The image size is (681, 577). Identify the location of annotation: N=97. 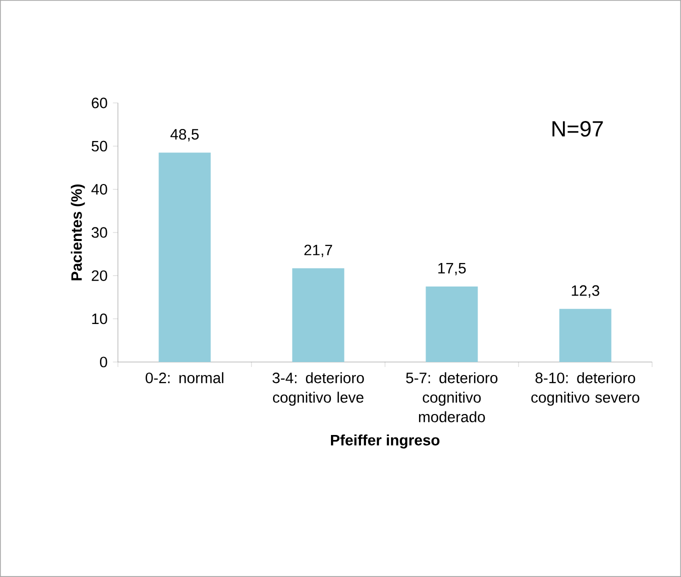
(577, 129).